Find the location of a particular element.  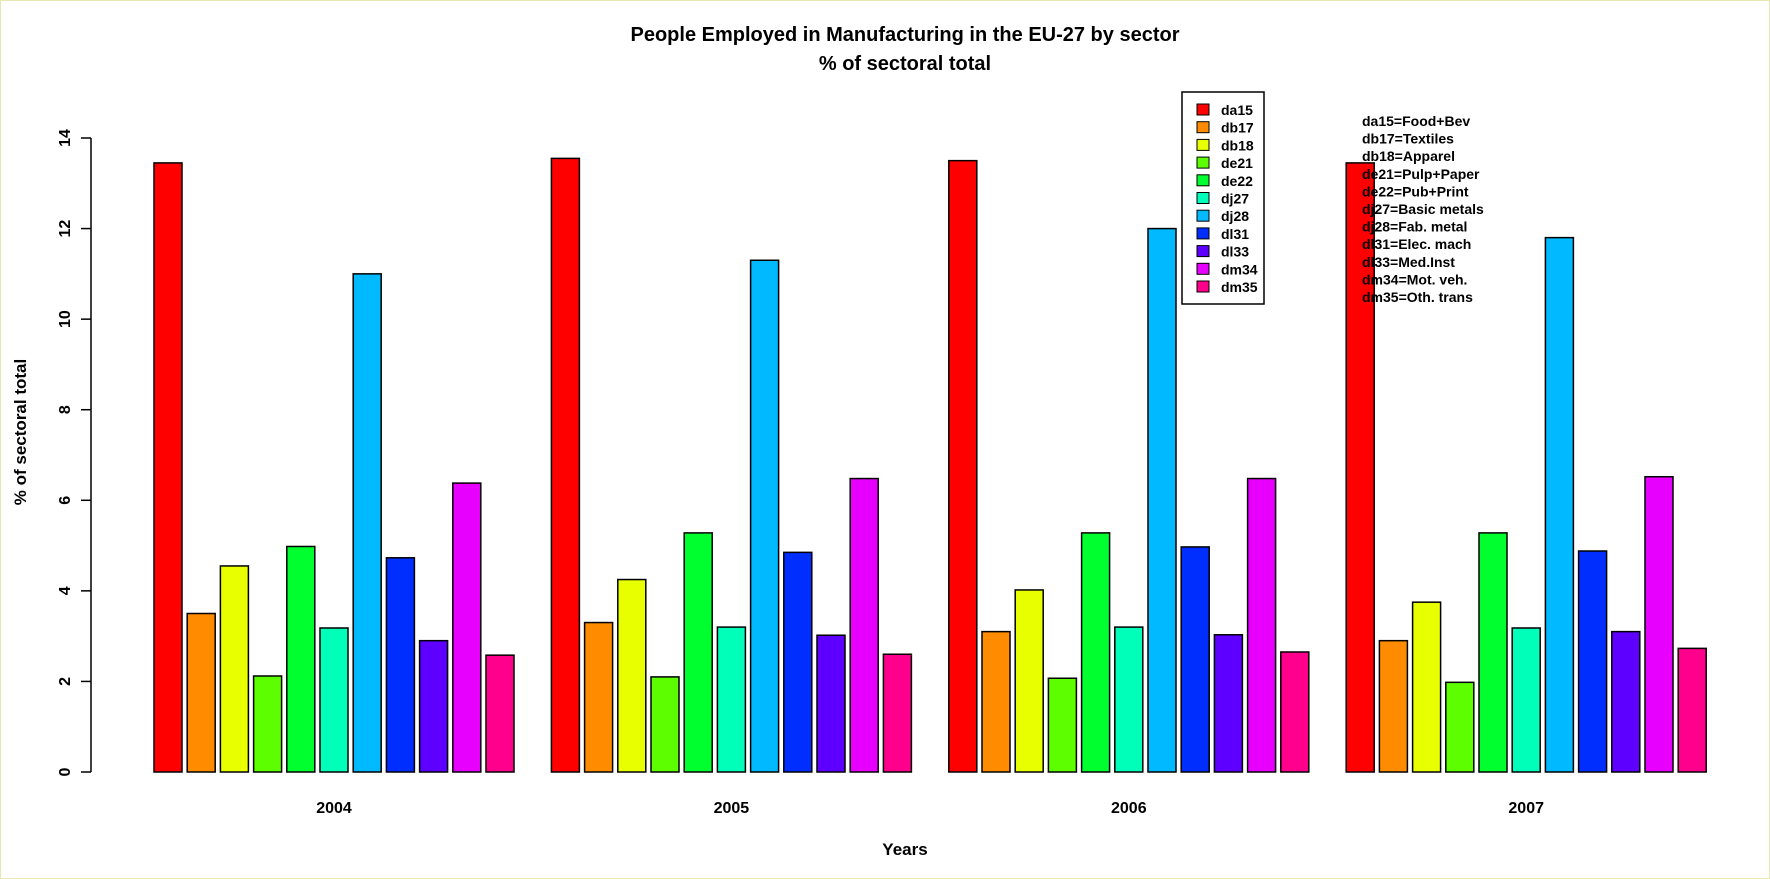

legend-swatch-dj27 is located at coordinates (1203, 198).